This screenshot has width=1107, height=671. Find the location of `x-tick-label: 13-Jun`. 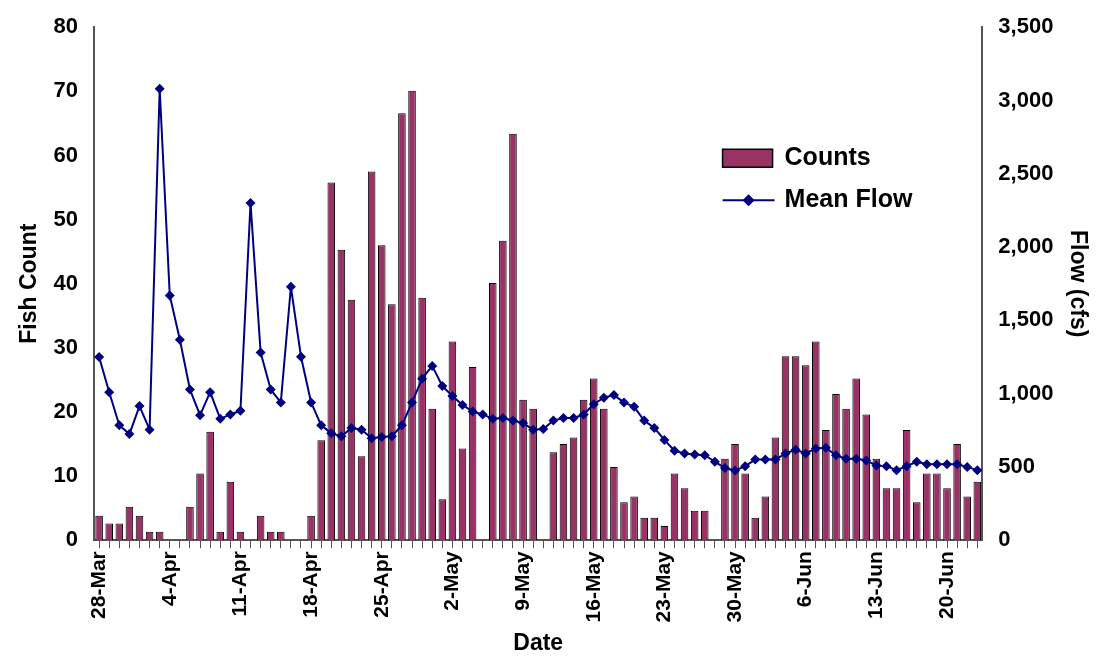

x-tick-label: 13-Jun is located at coordinates (875, 585).